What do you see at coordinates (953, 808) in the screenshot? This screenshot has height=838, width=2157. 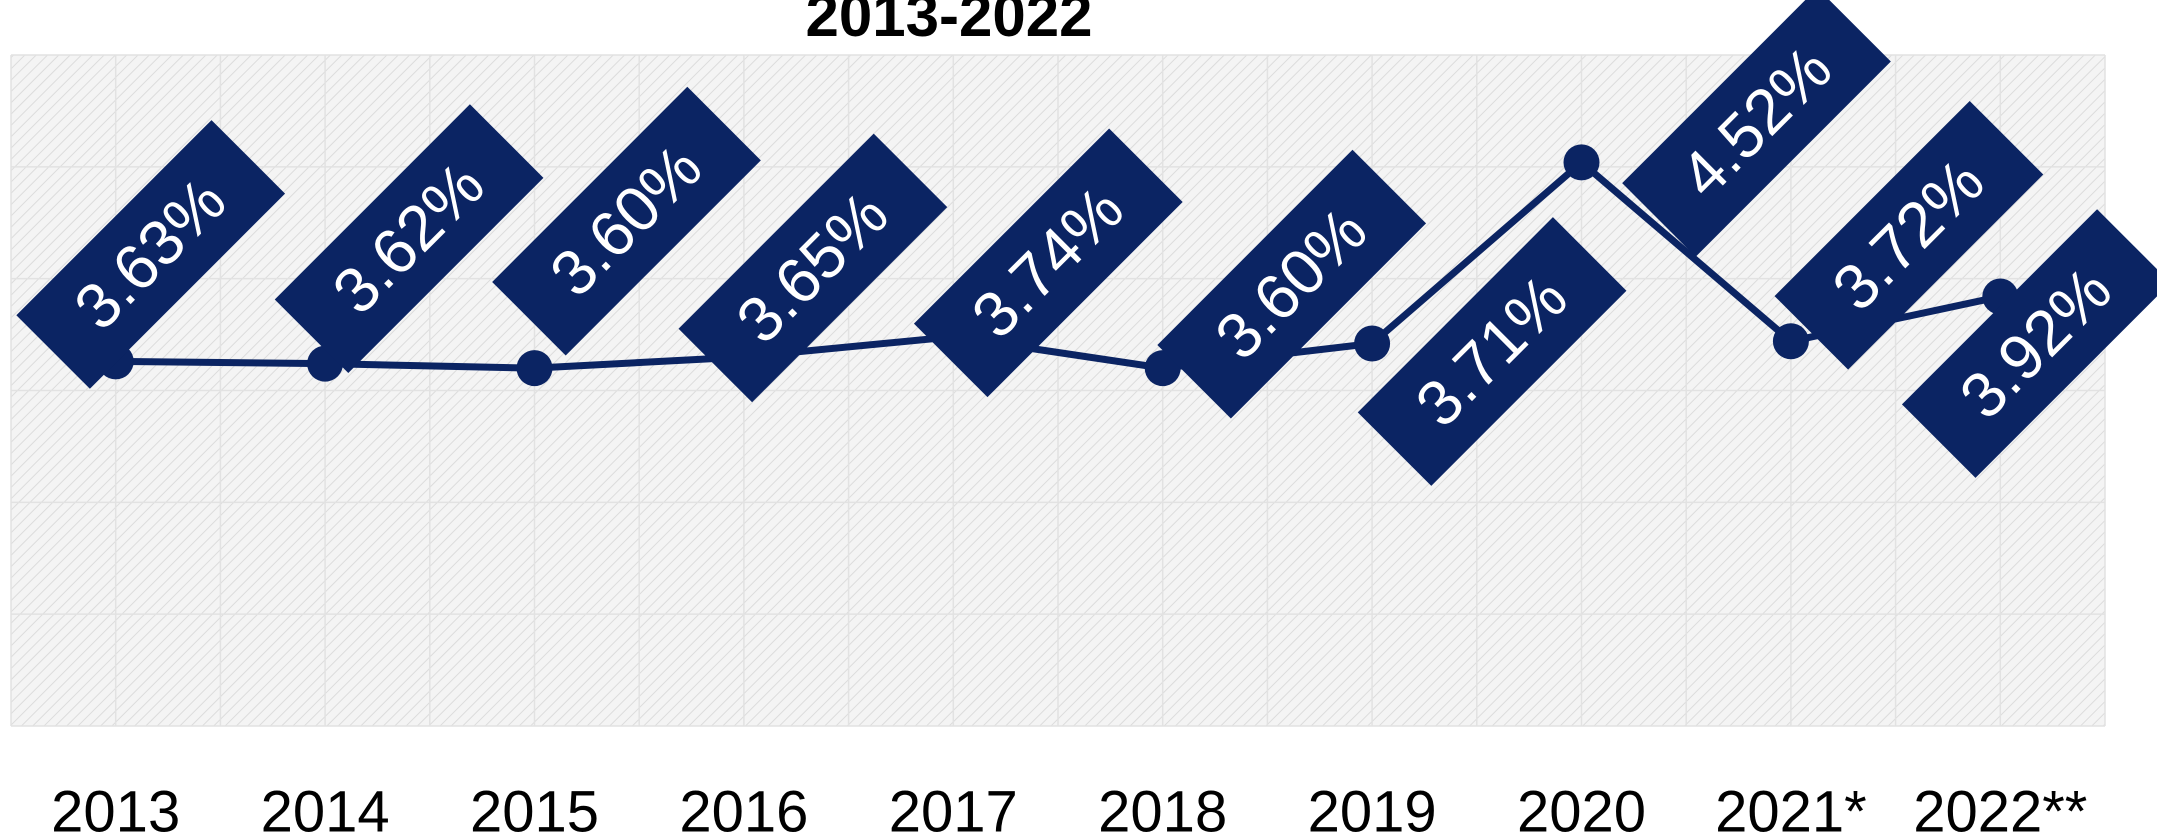 I see `x-tick-label: 2017` at bounding box center [953, 808].